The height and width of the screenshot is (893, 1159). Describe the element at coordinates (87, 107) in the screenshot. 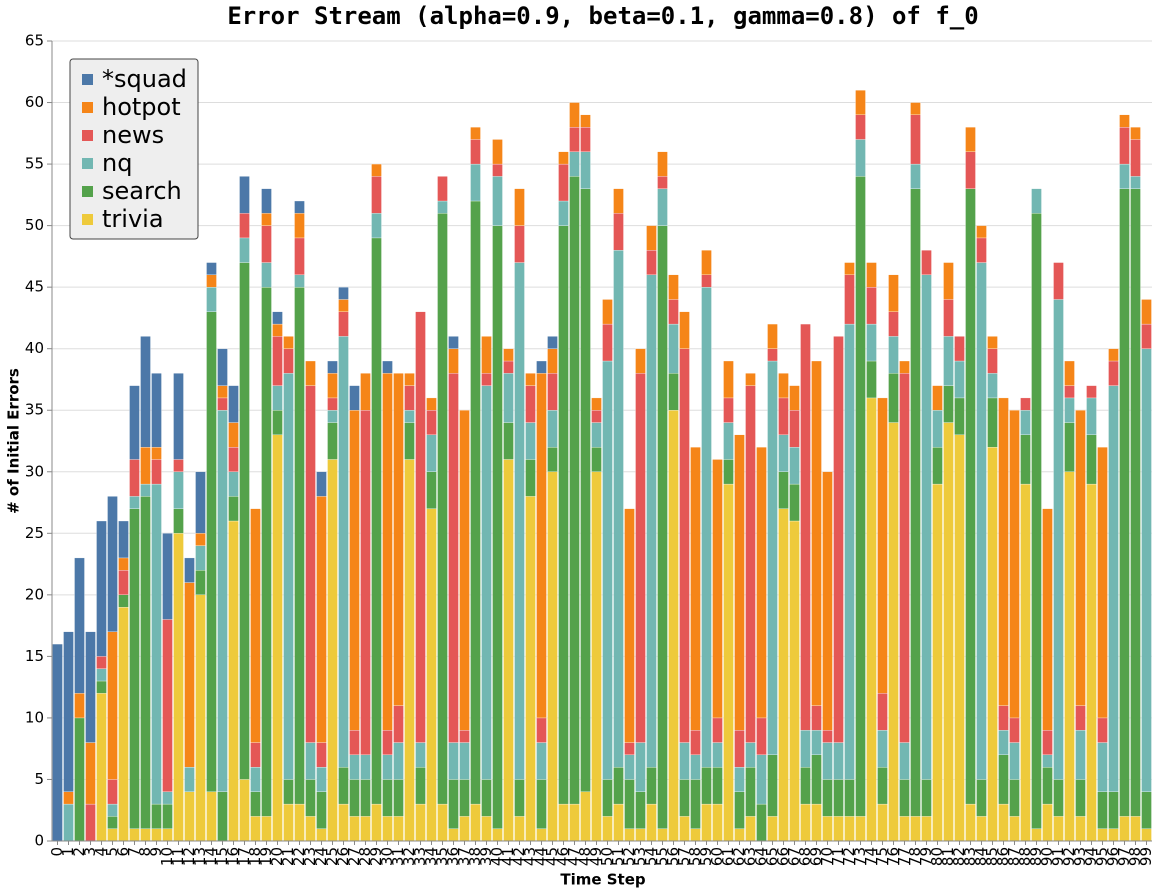

I see `legend-swatch` at that location.